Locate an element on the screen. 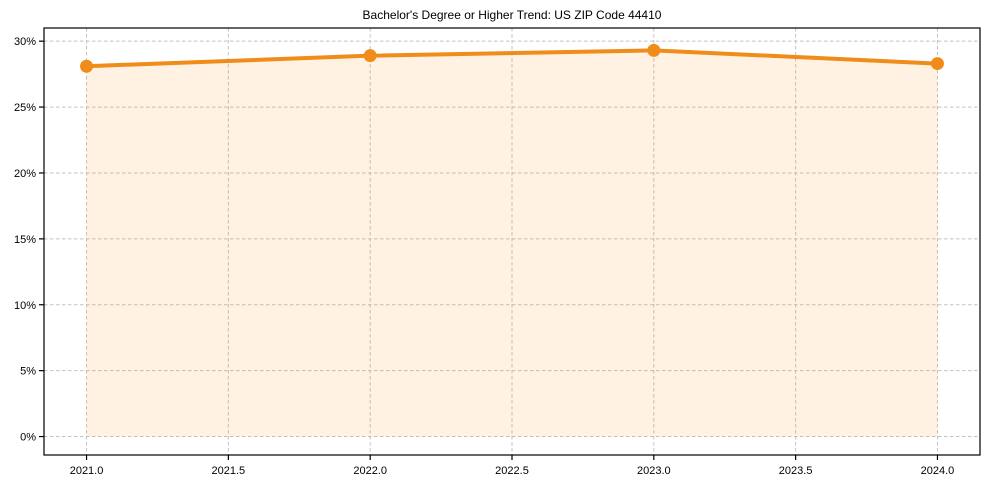 The height and width of the screenshot is (490, 989). y-tick-label: 20% is located at coordinates (25, 174).